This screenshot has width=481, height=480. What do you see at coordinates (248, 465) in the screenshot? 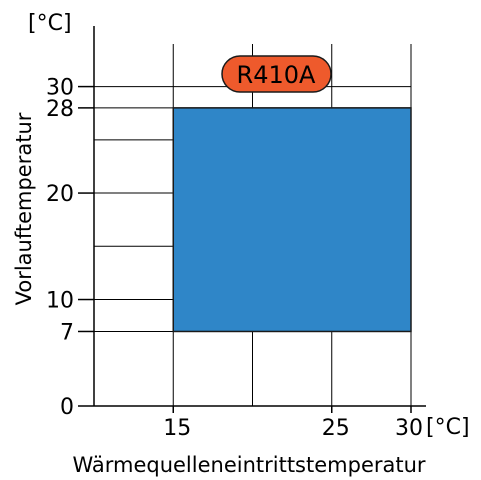
I see `x-axis-label: Wärmequelleneintrittstemperatur` at bounding box center [248, 465].